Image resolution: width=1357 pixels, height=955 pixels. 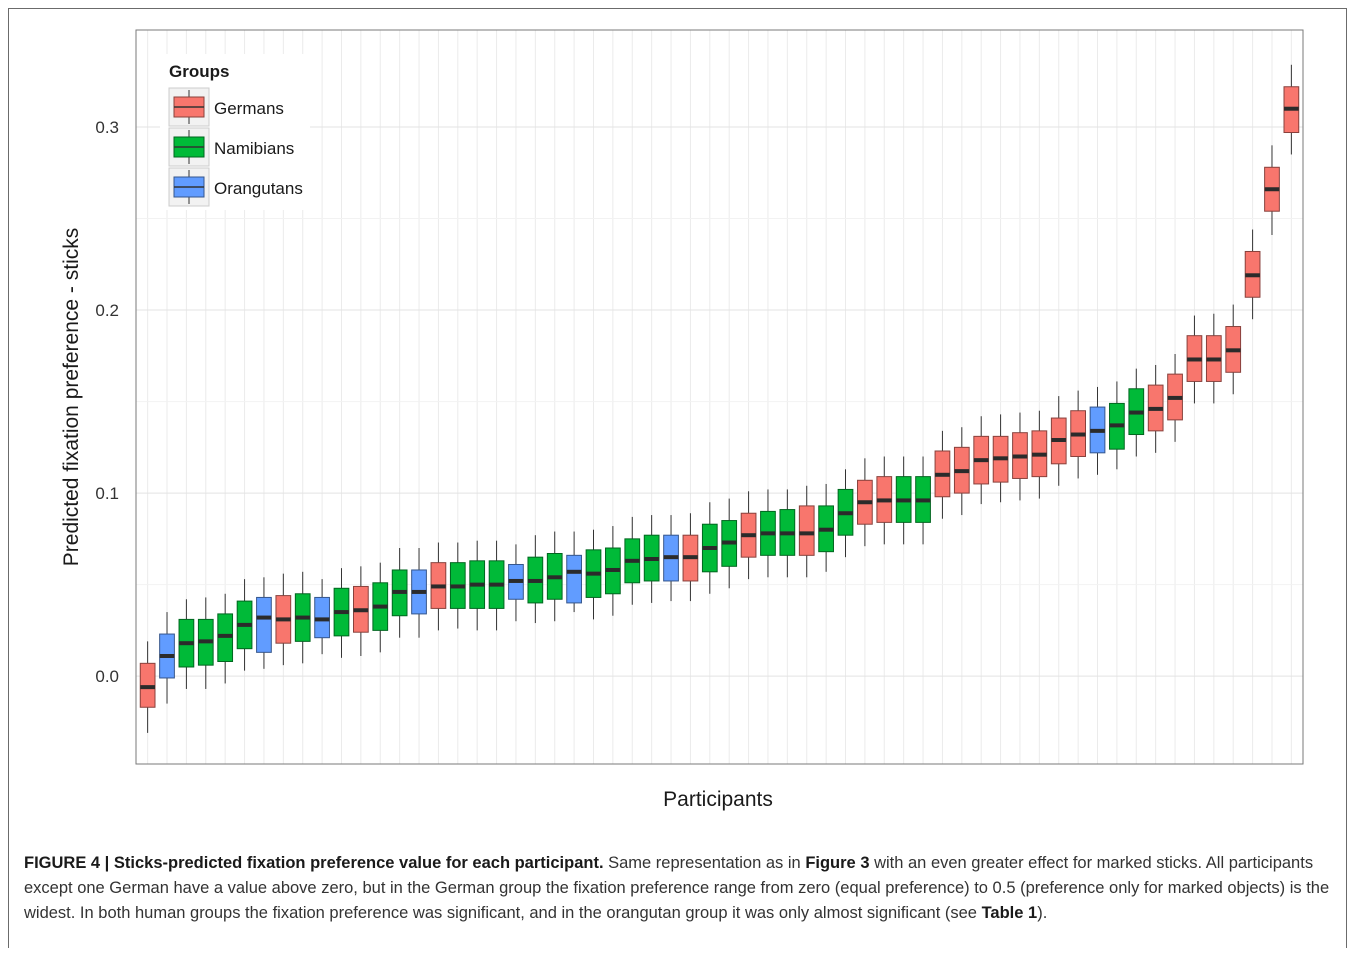 What do you see at coordinates (704, 863) in the screenshot?
I see `caption-text-1: Same representation as in` at bounding box center [704, 863].